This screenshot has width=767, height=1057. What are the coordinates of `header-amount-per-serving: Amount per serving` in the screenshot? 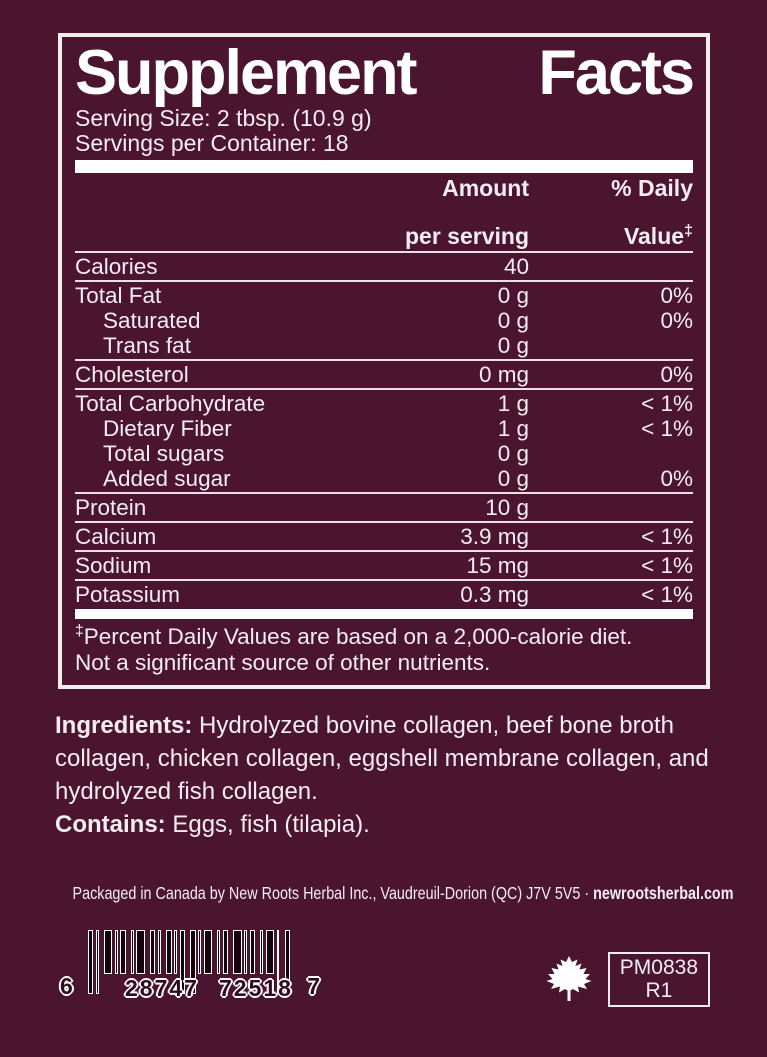 It's located at (467, 212).